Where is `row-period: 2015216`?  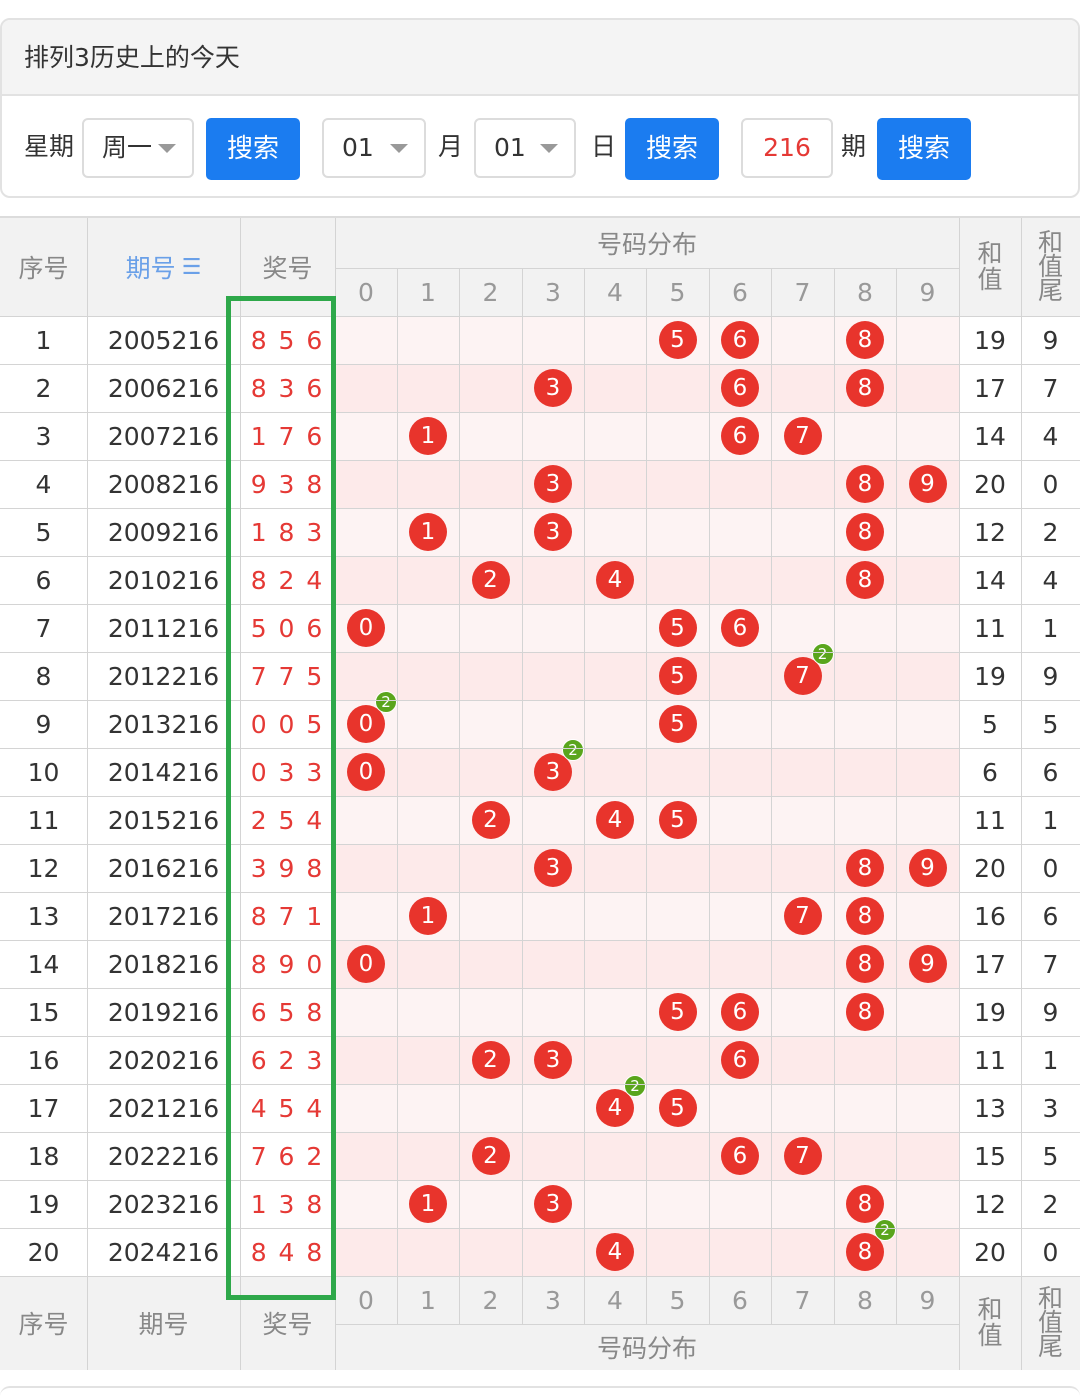 row-period: 2015216 is located at coordinates (163, 820).